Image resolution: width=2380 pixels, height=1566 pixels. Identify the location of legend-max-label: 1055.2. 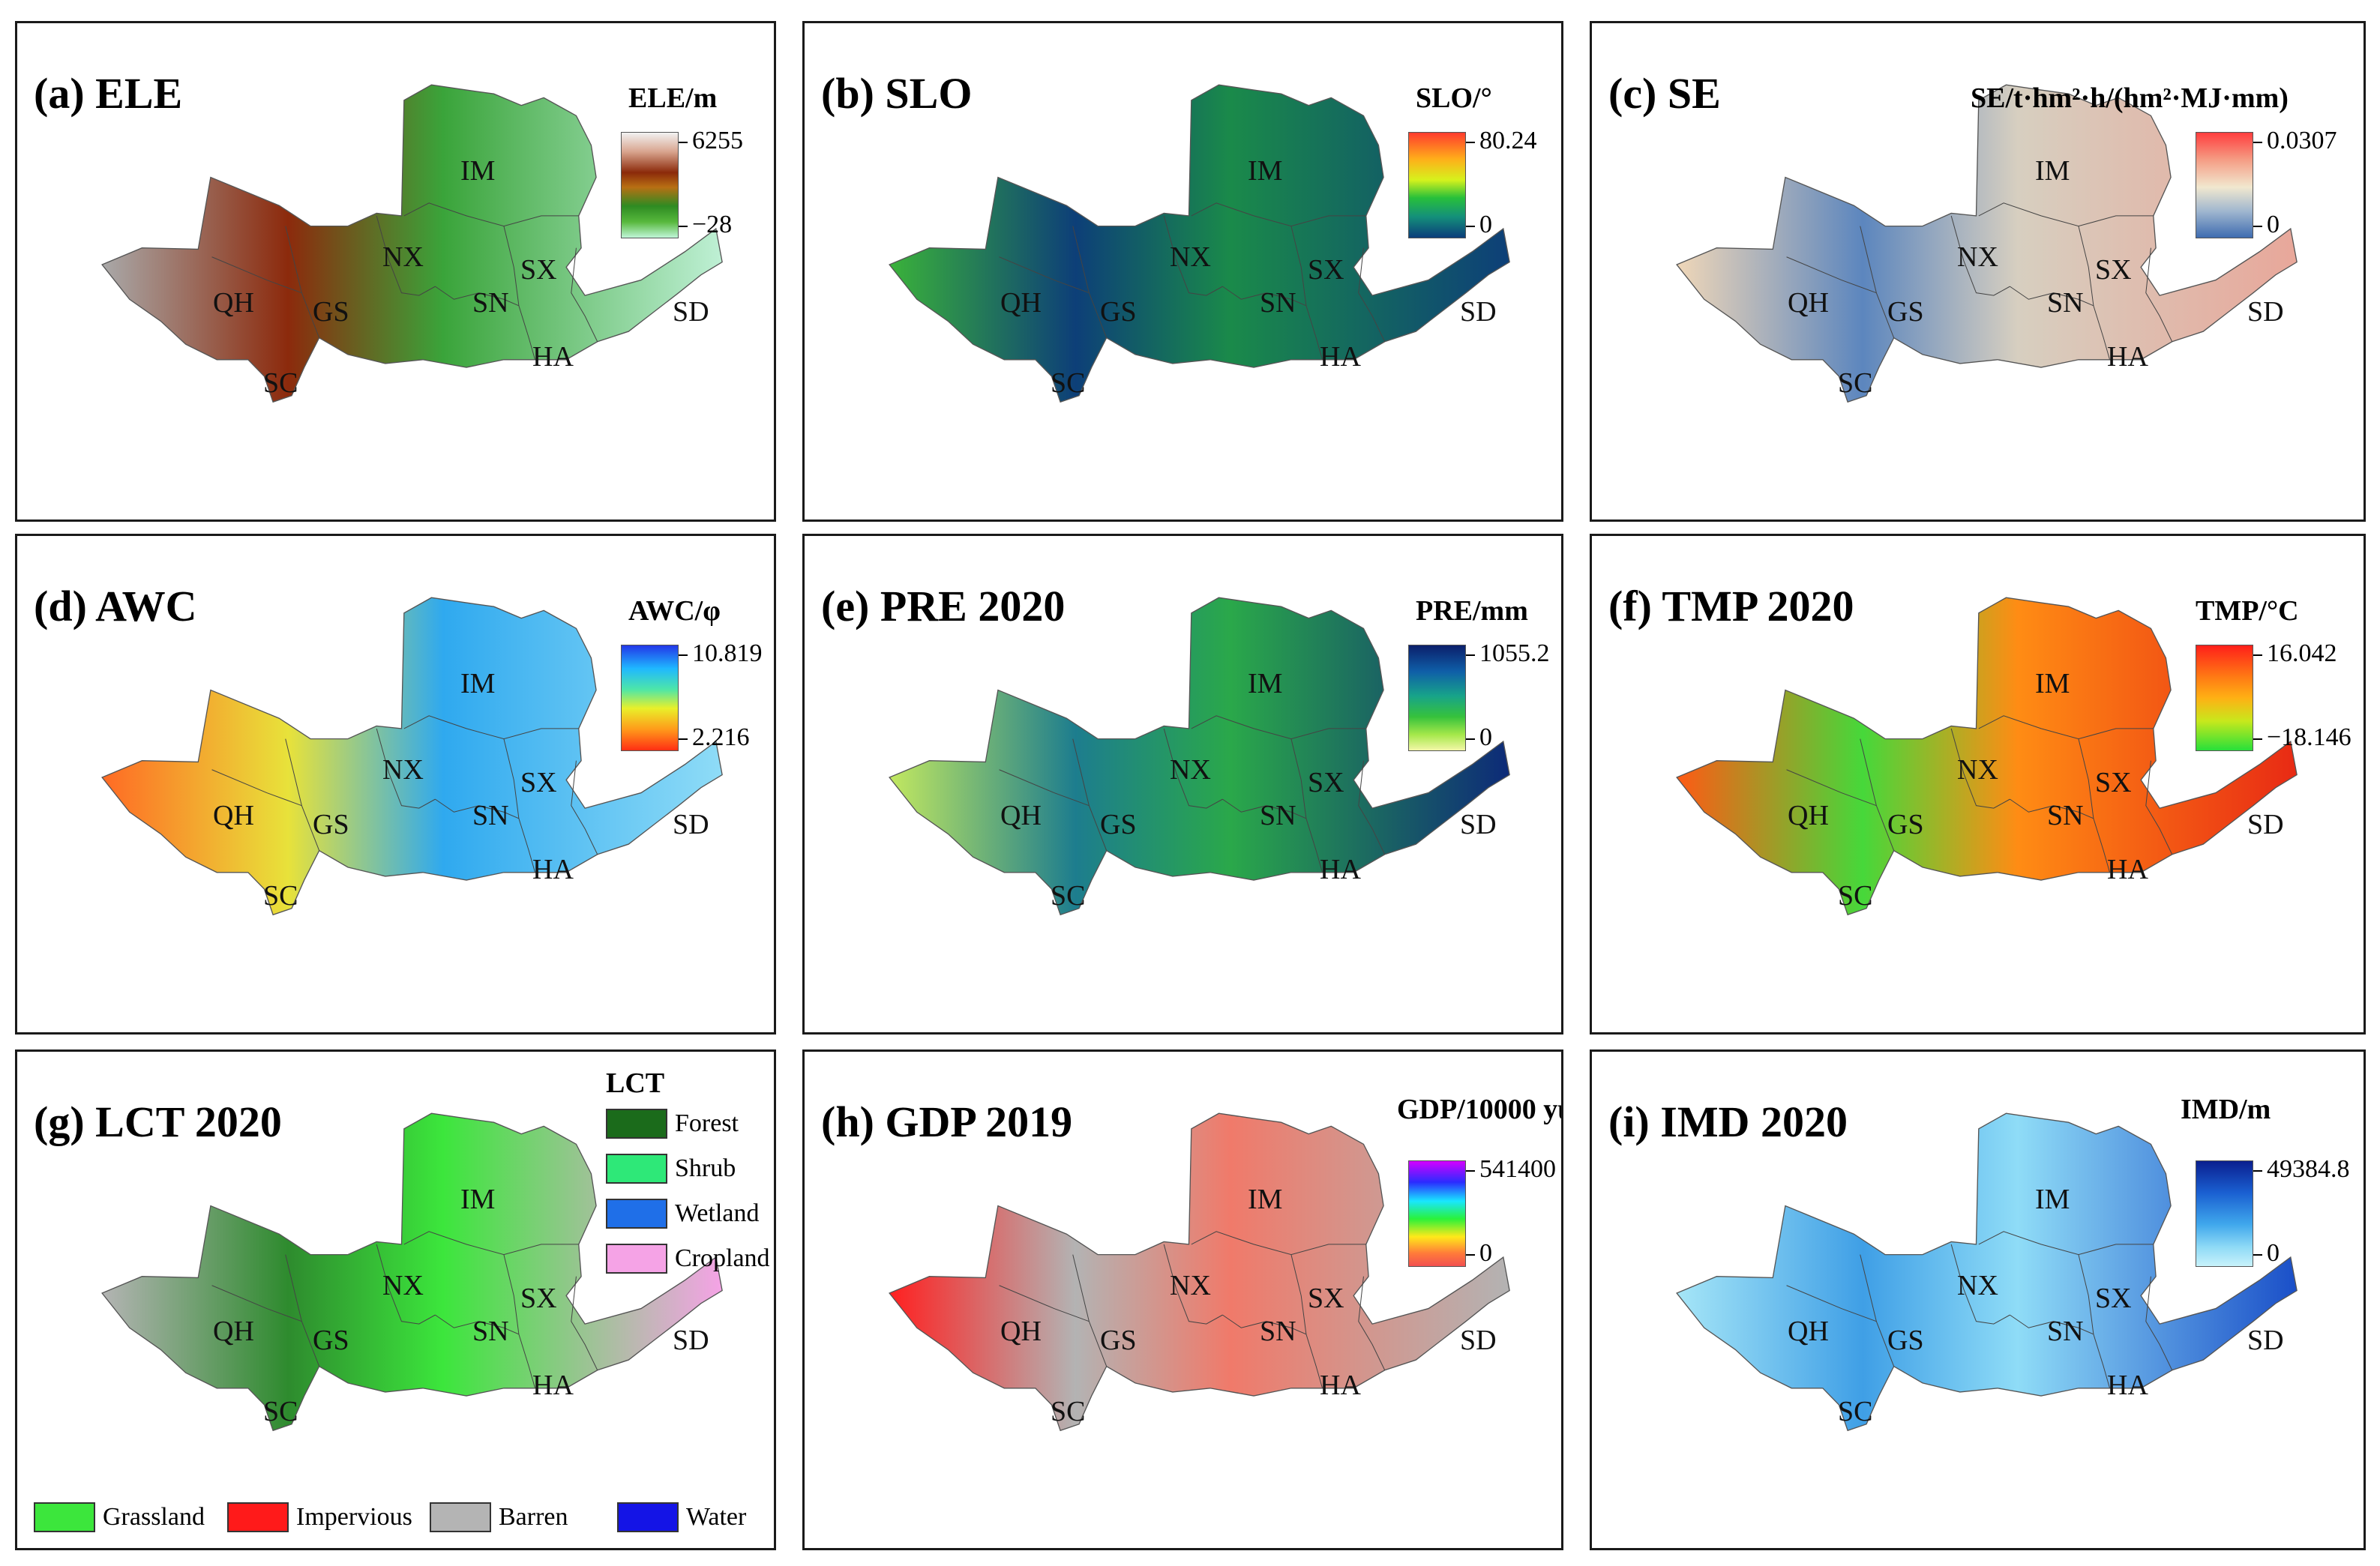
(1508, 653).